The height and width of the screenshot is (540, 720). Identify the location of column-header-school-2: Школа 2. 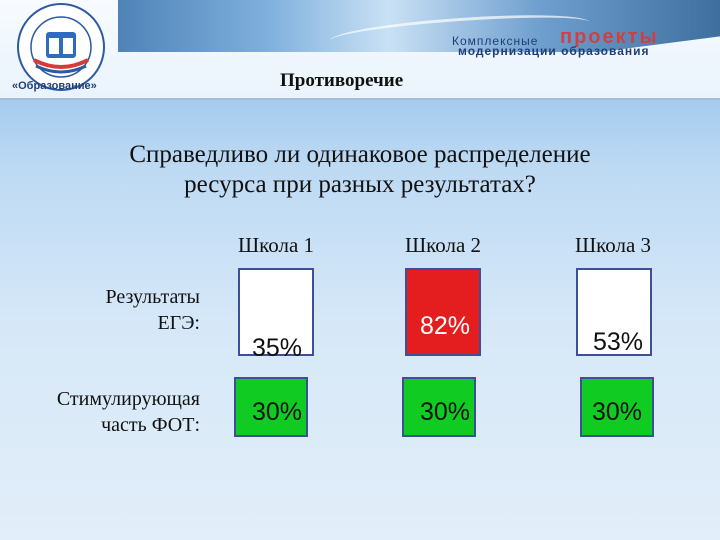
(443, 245).